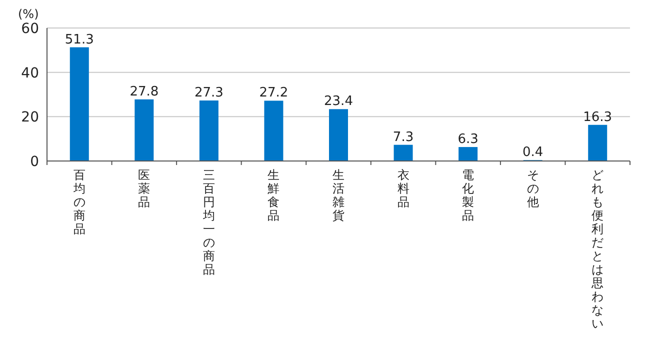 This screenshot has width=650, height=340. Describe the element at coordinates (468, 140) in the screenshot. I see `data-label: 6.3` at that location.